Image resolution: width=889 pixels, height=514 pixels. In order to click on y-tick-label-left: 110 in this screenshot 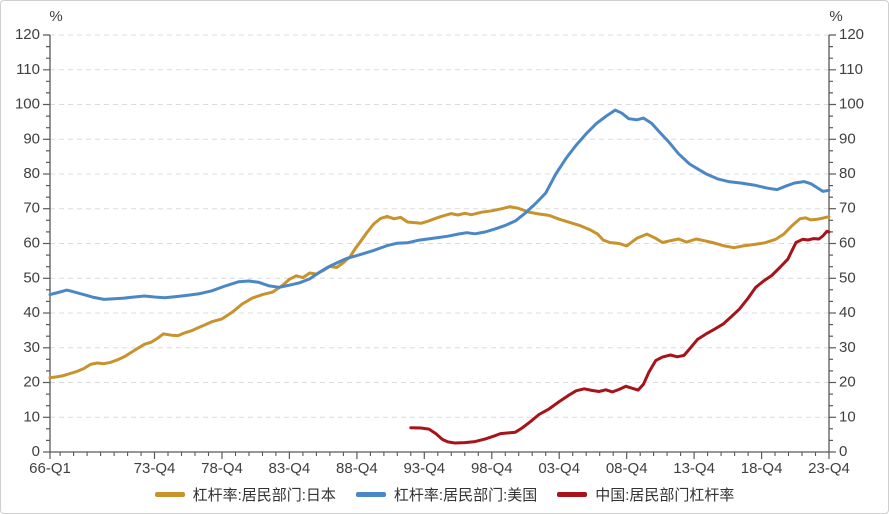, I will do `click(28, 69)`.